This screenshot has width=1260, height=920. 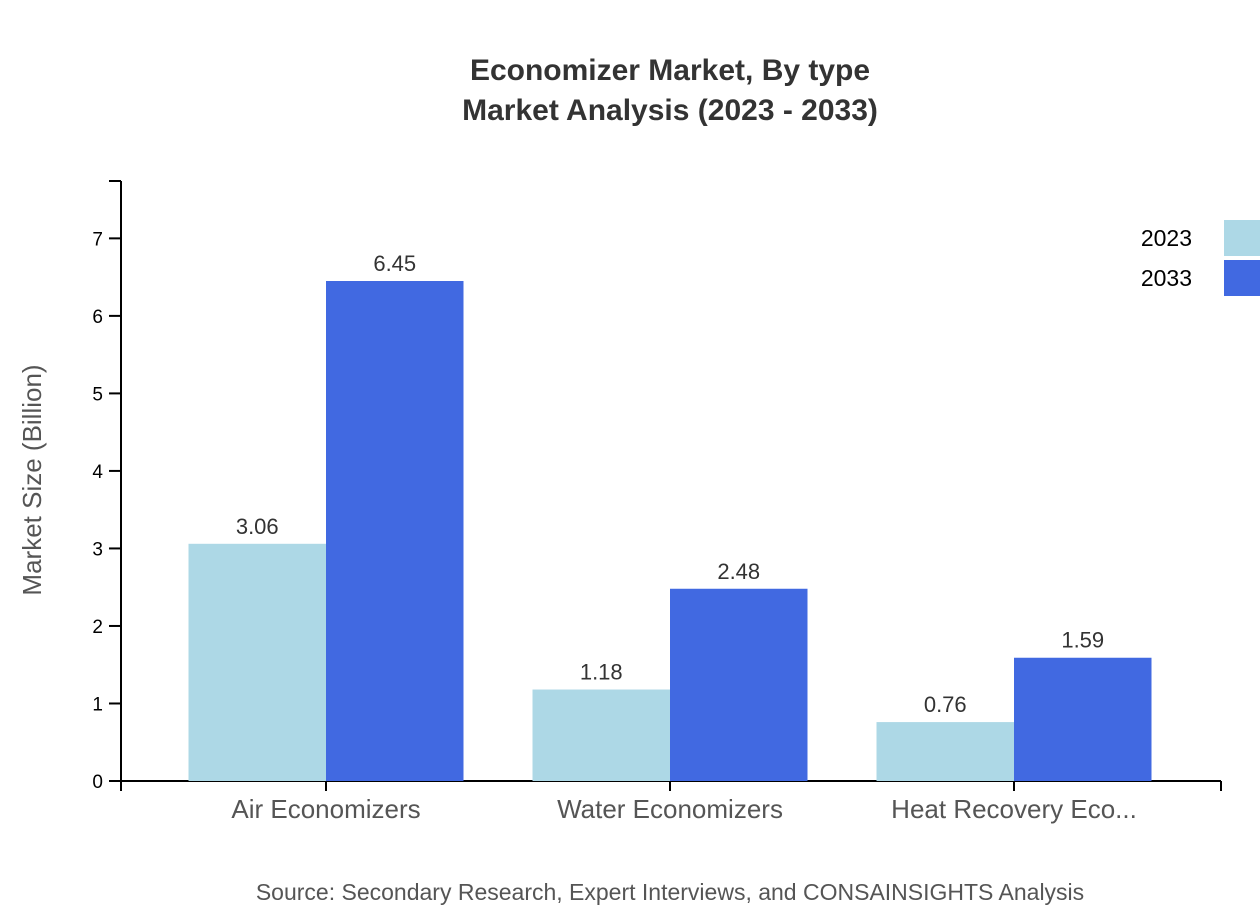 What do you see at coordinates (670, 110) in the screenshot?
I see `chart-subtitle: Market Analysis (2023 - 2033)` at bounding box center [670, 110].